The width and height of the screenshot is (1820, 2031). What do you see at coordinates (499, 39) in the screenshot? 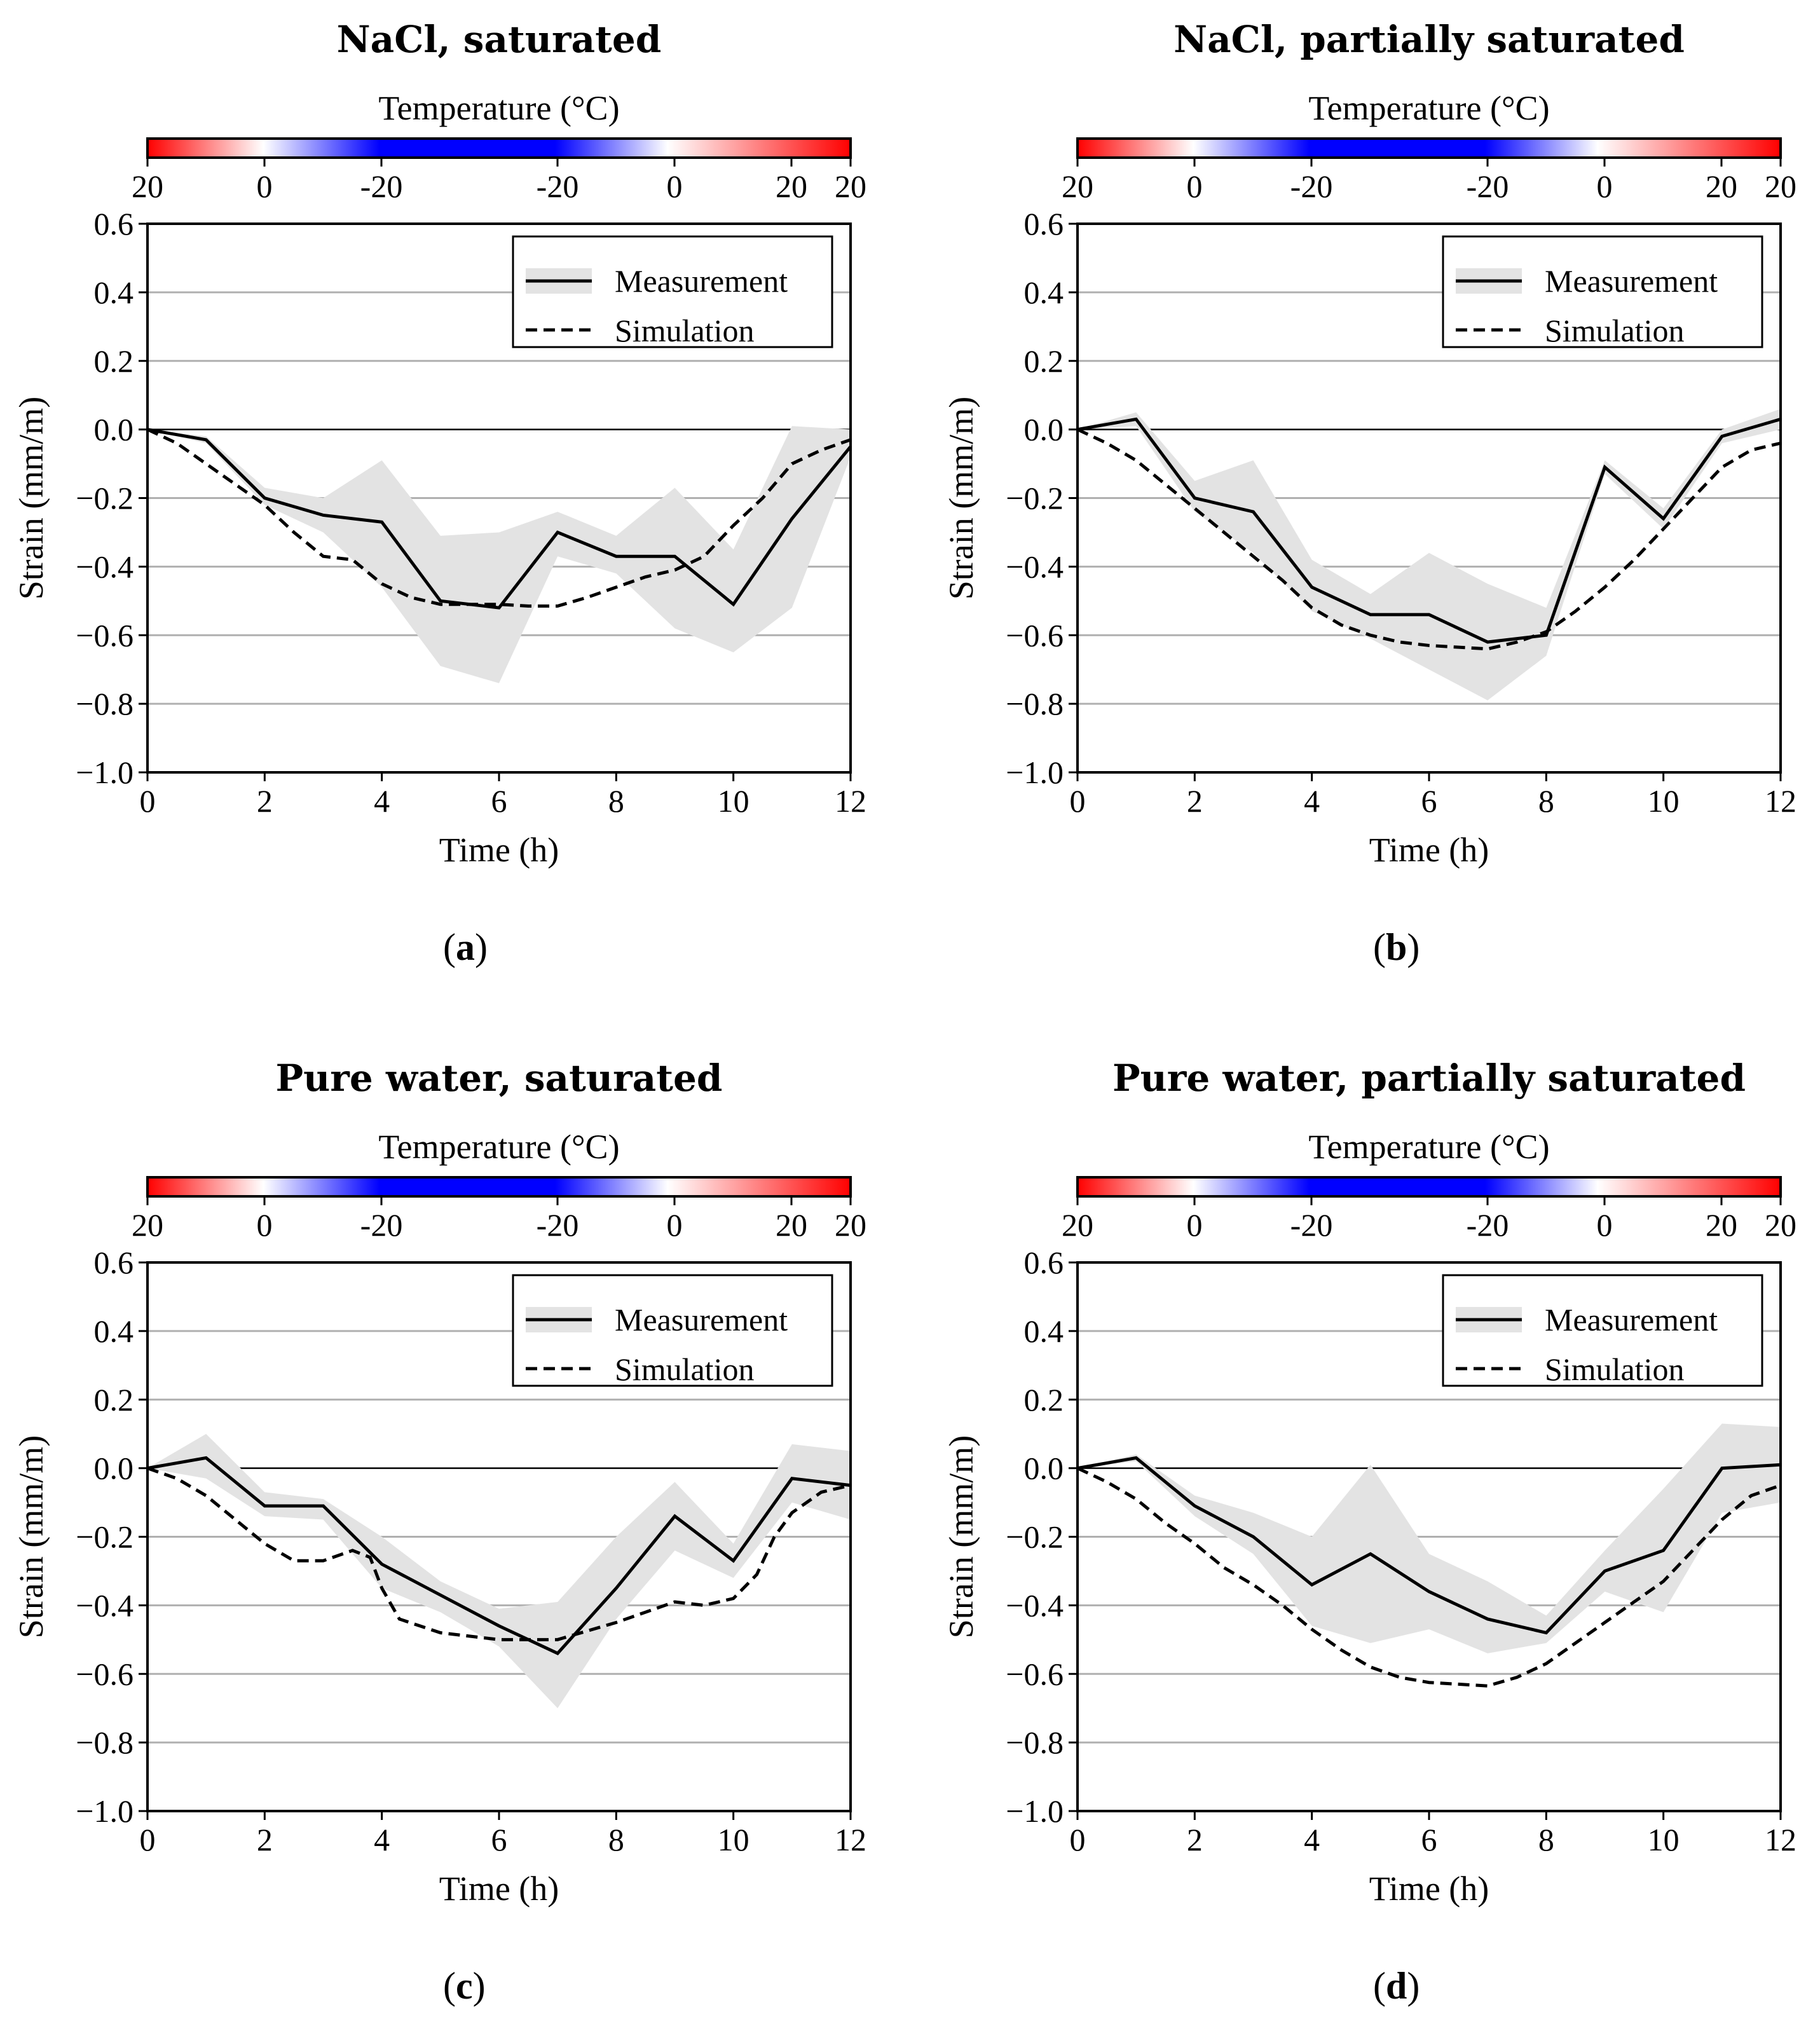
I see `chart-title: NaCl, saturated` at bounding box center [499, 39].